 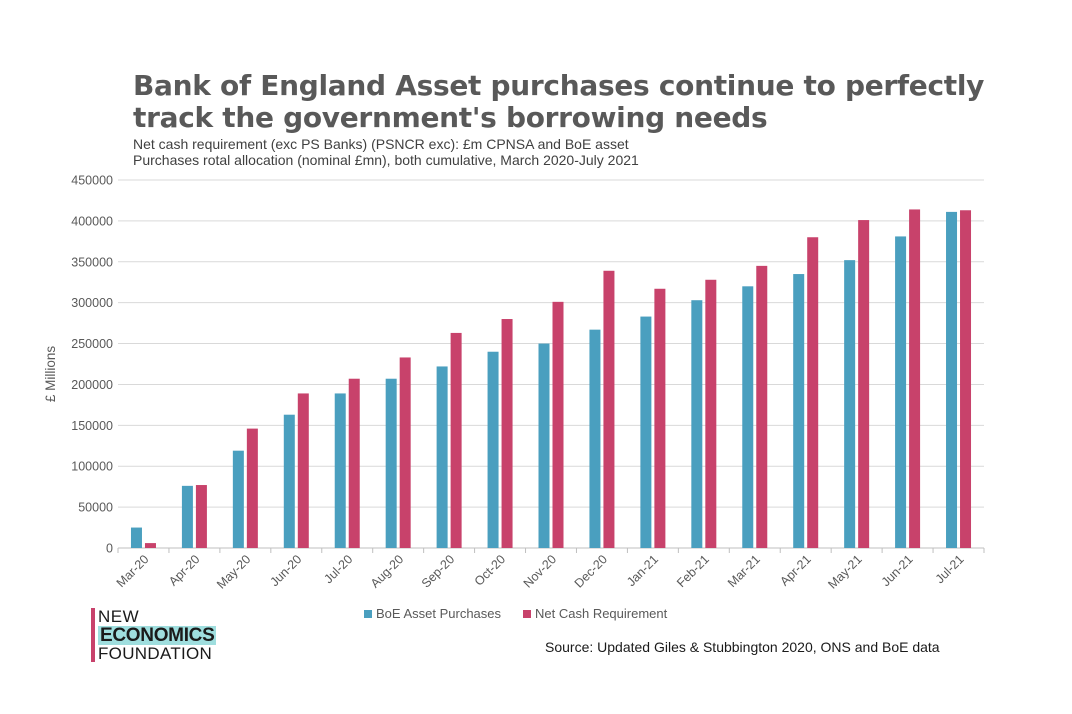 I want to click on x-tick-label: Dec-20, so click(x=591, y=571).